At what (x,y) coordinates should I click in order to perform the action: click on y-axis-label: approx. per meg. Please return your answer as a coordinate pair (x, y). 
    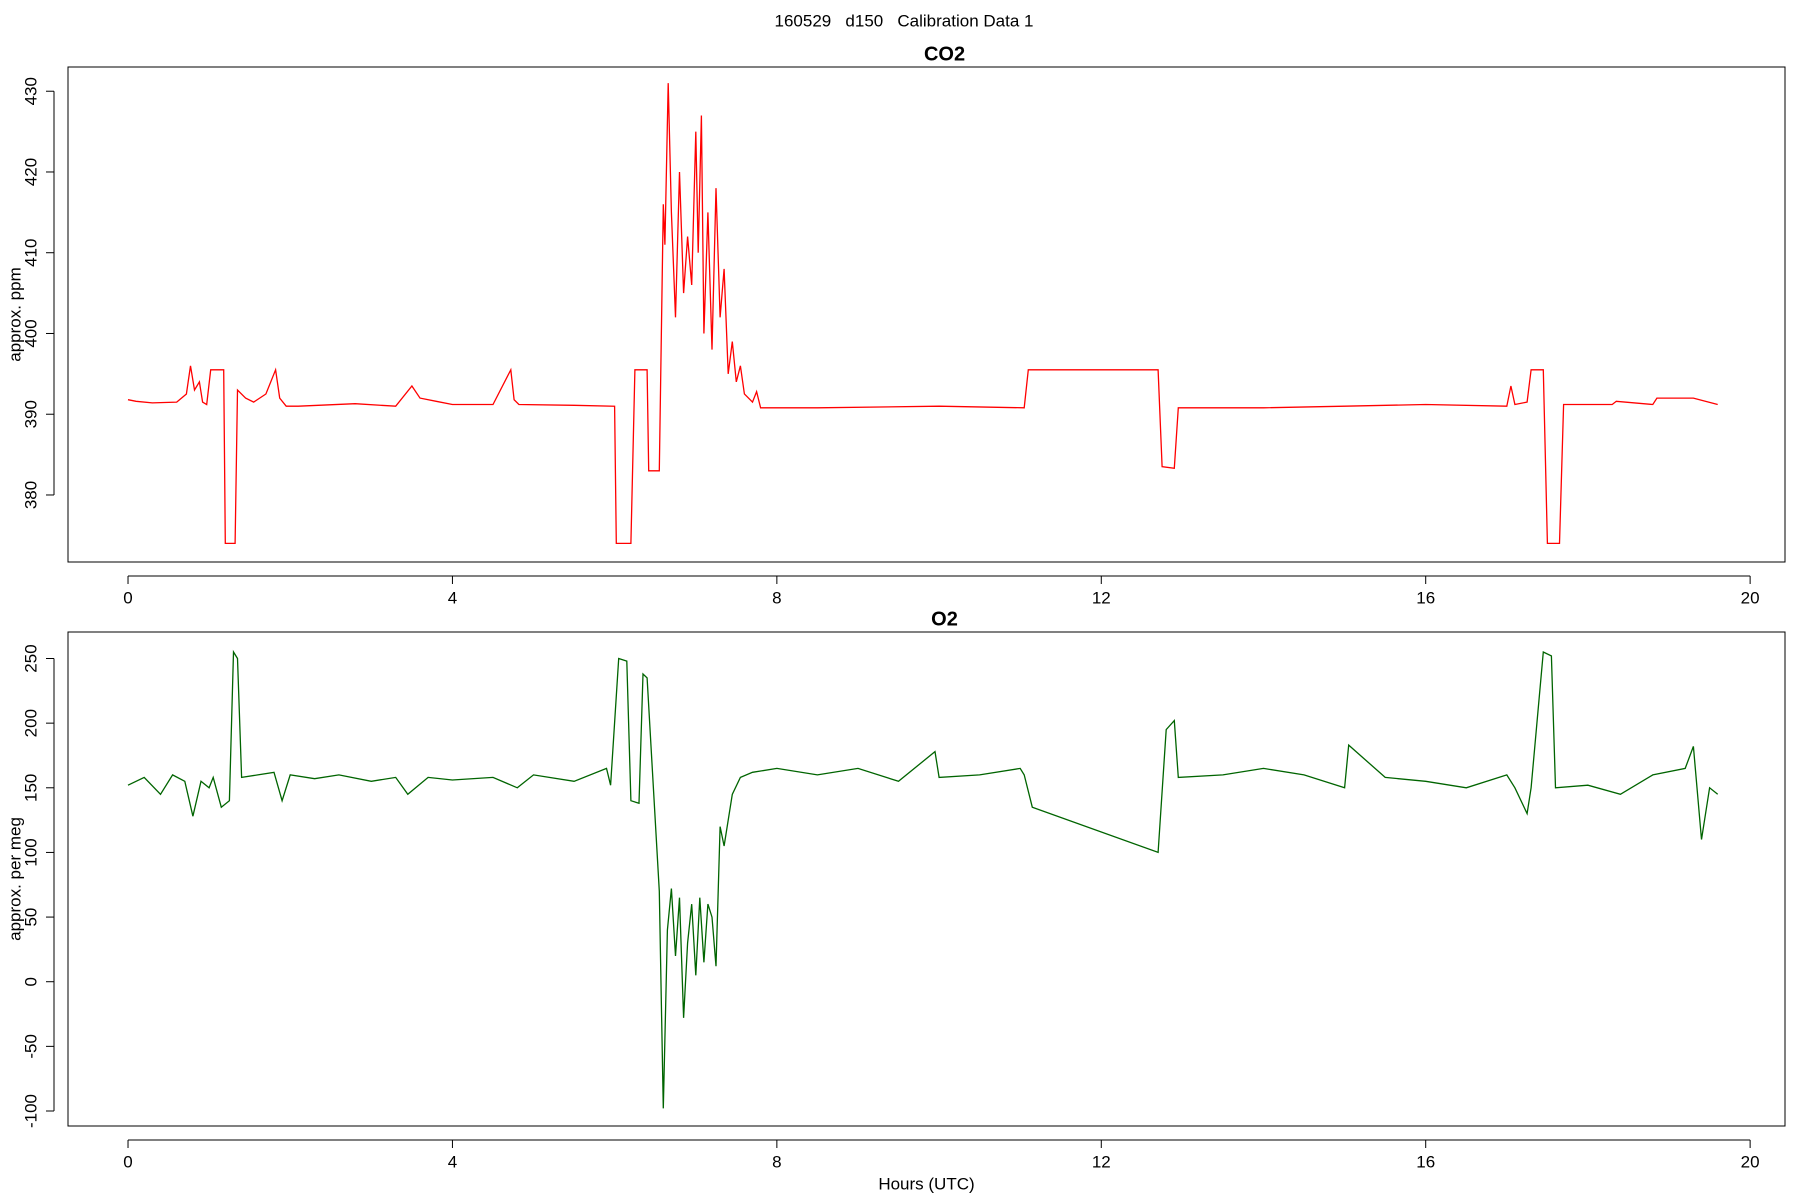
    Looking at the image, I should click on (14, 879).